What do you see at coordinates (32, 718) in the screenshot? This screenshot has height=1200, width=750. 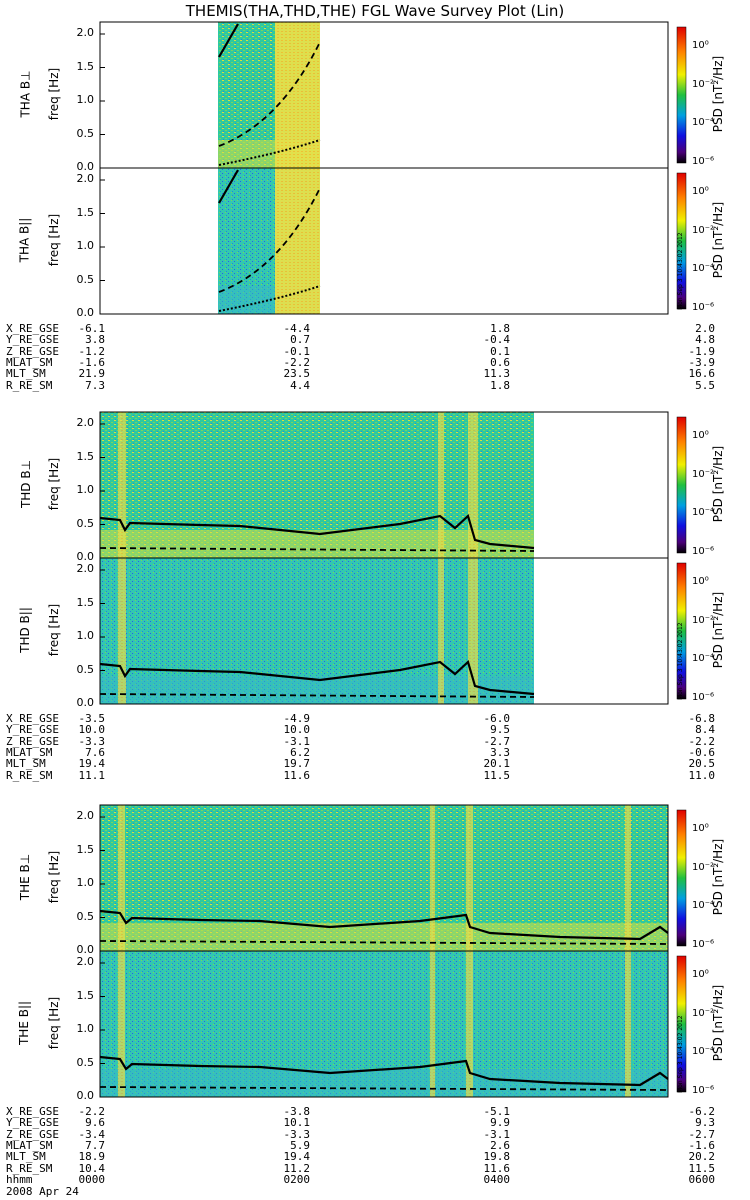 I see `ephemeris-label: X_RE_GSE` at bounding box center [32, 718].